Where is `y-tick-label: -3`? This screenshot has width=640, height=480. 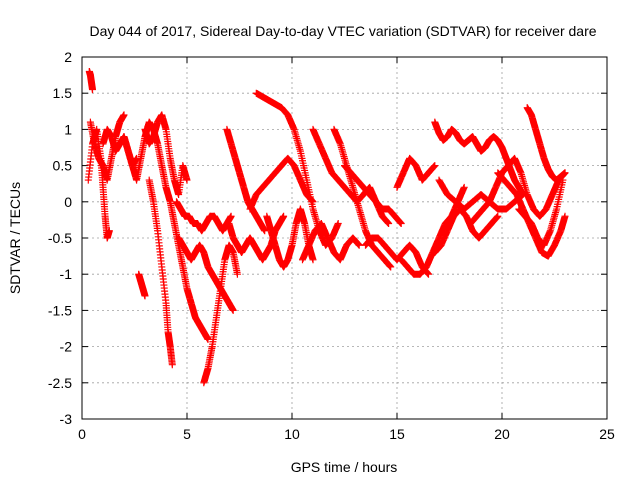
y-tick-label: -3 is located at coordinates (66, 419).